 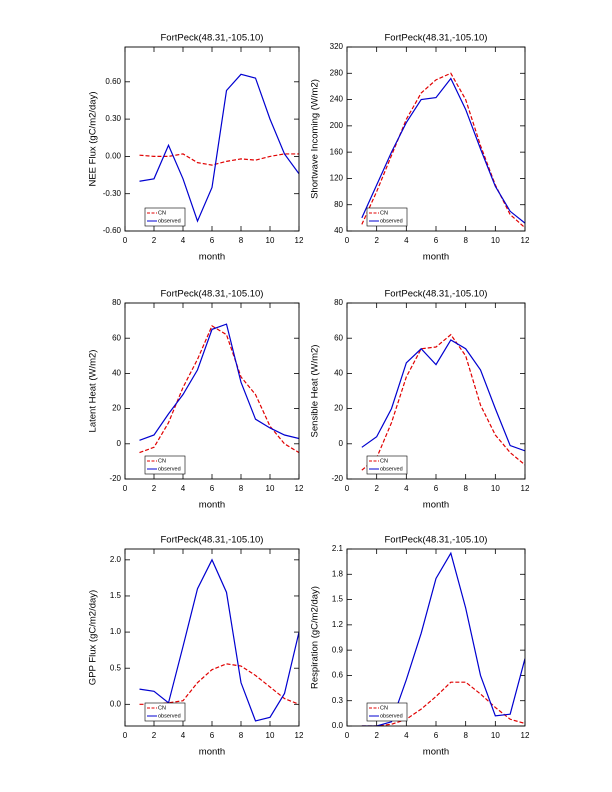 I want to click on y-tick-label: 0.6, so click(x=338, y=675).